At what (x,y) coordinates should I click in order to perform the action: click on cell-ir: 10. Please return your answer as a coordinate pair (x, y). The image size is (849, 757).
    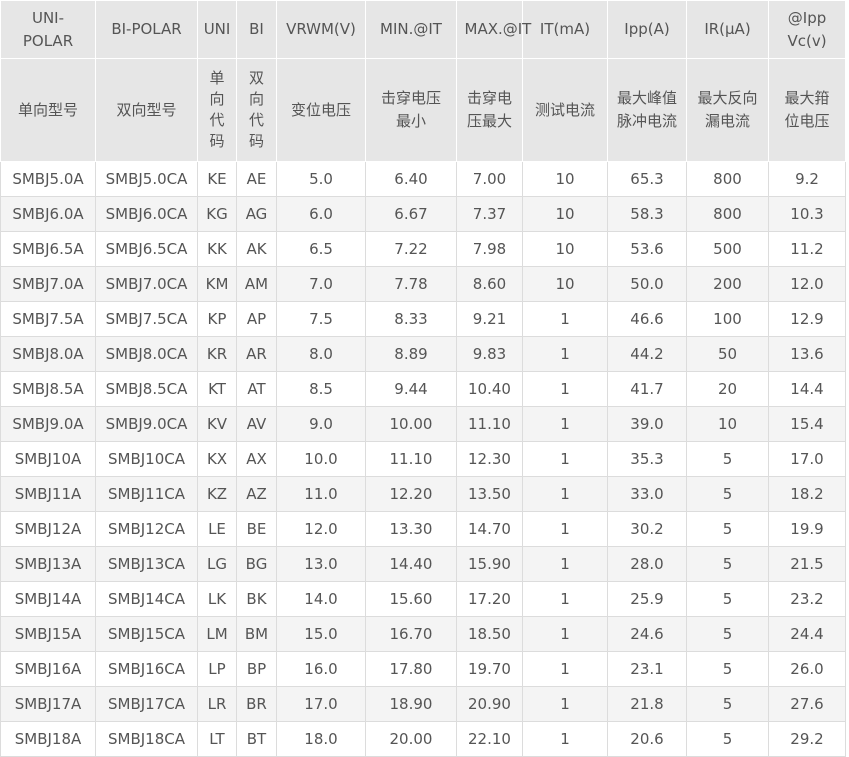
    Looking at the image, I should click on (727, 424).